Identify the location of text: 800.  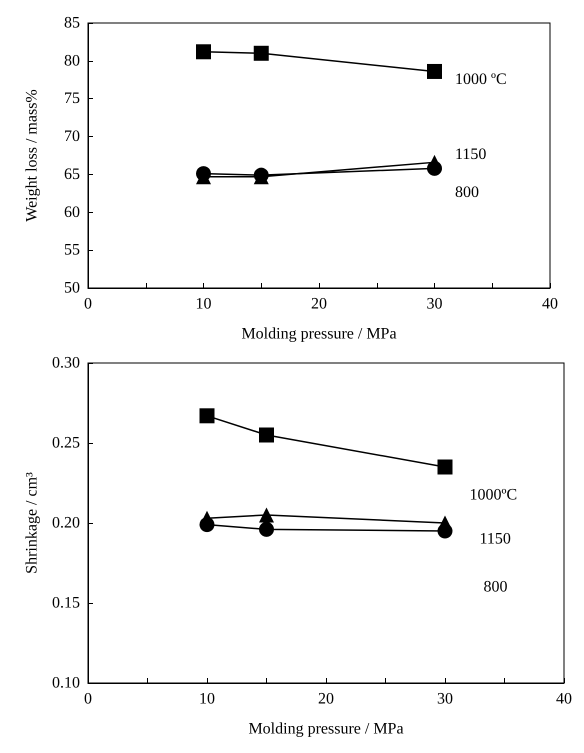
(496, 587).